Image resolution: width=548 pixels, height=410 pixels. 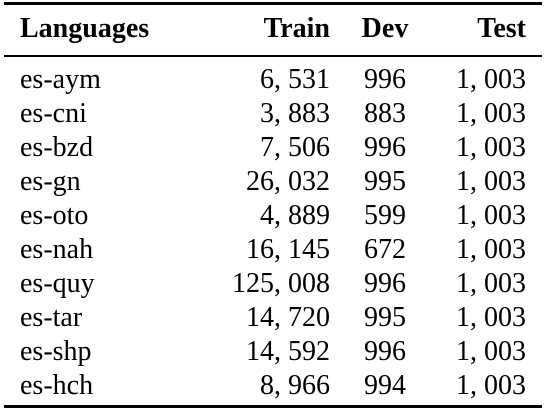 I want to click on table-row: es-shp 14, 592 996 1, 003, so click(x=273, y=352).